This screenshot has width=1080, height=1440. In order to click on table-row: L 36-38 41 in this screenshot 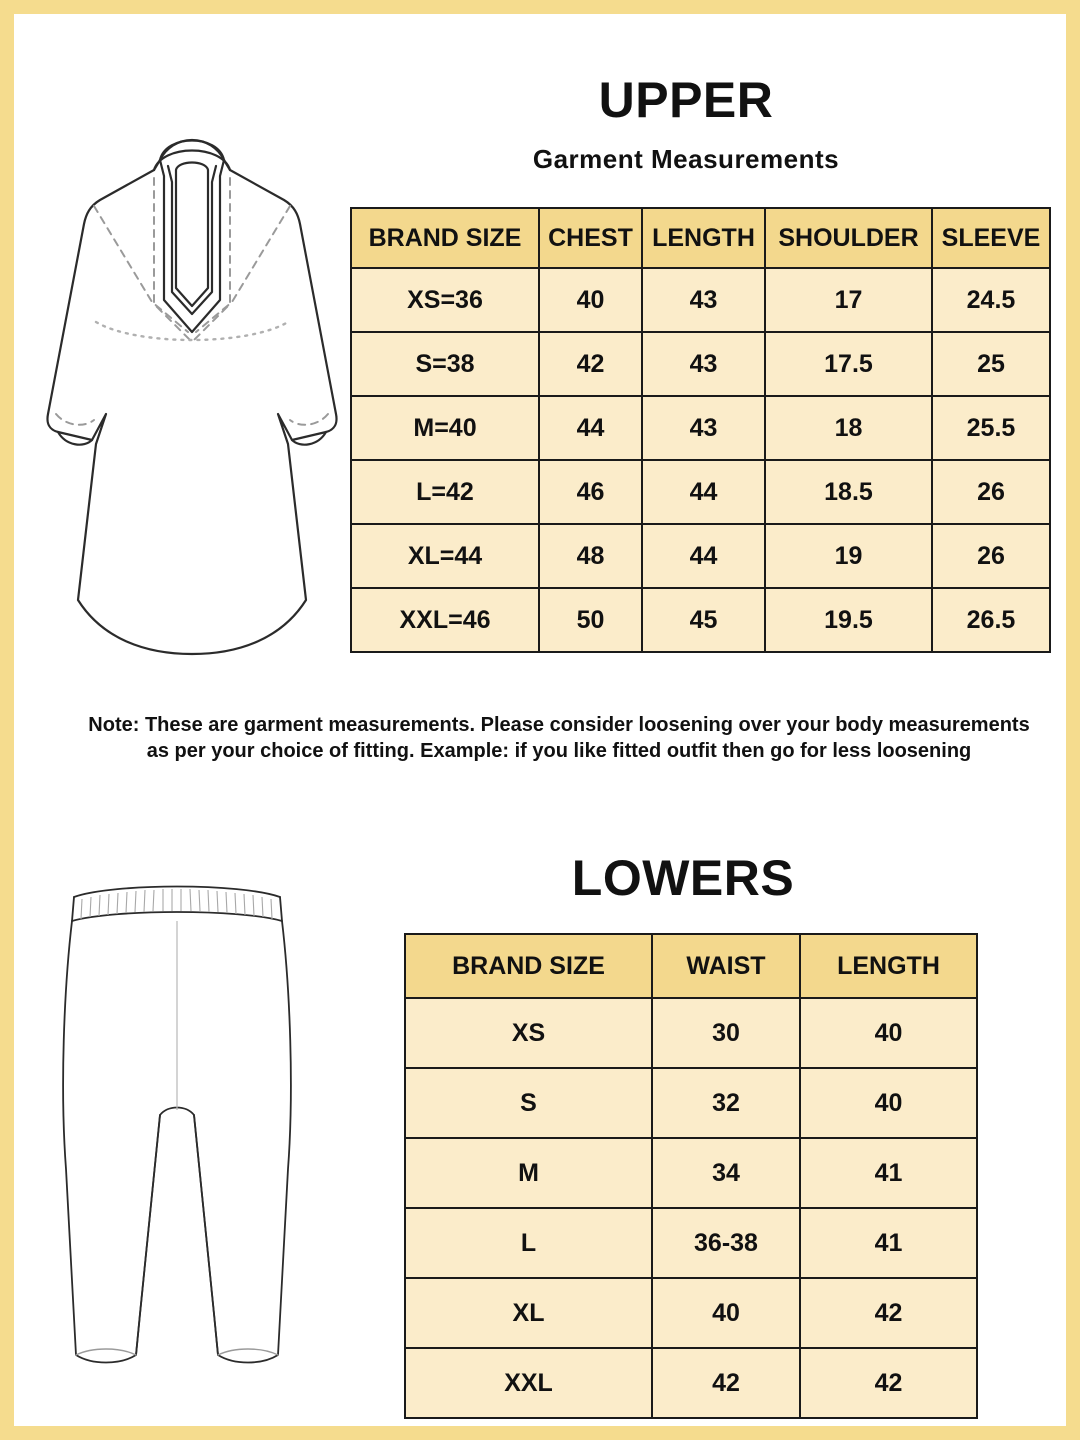, I will do `click(691, 1243)`.